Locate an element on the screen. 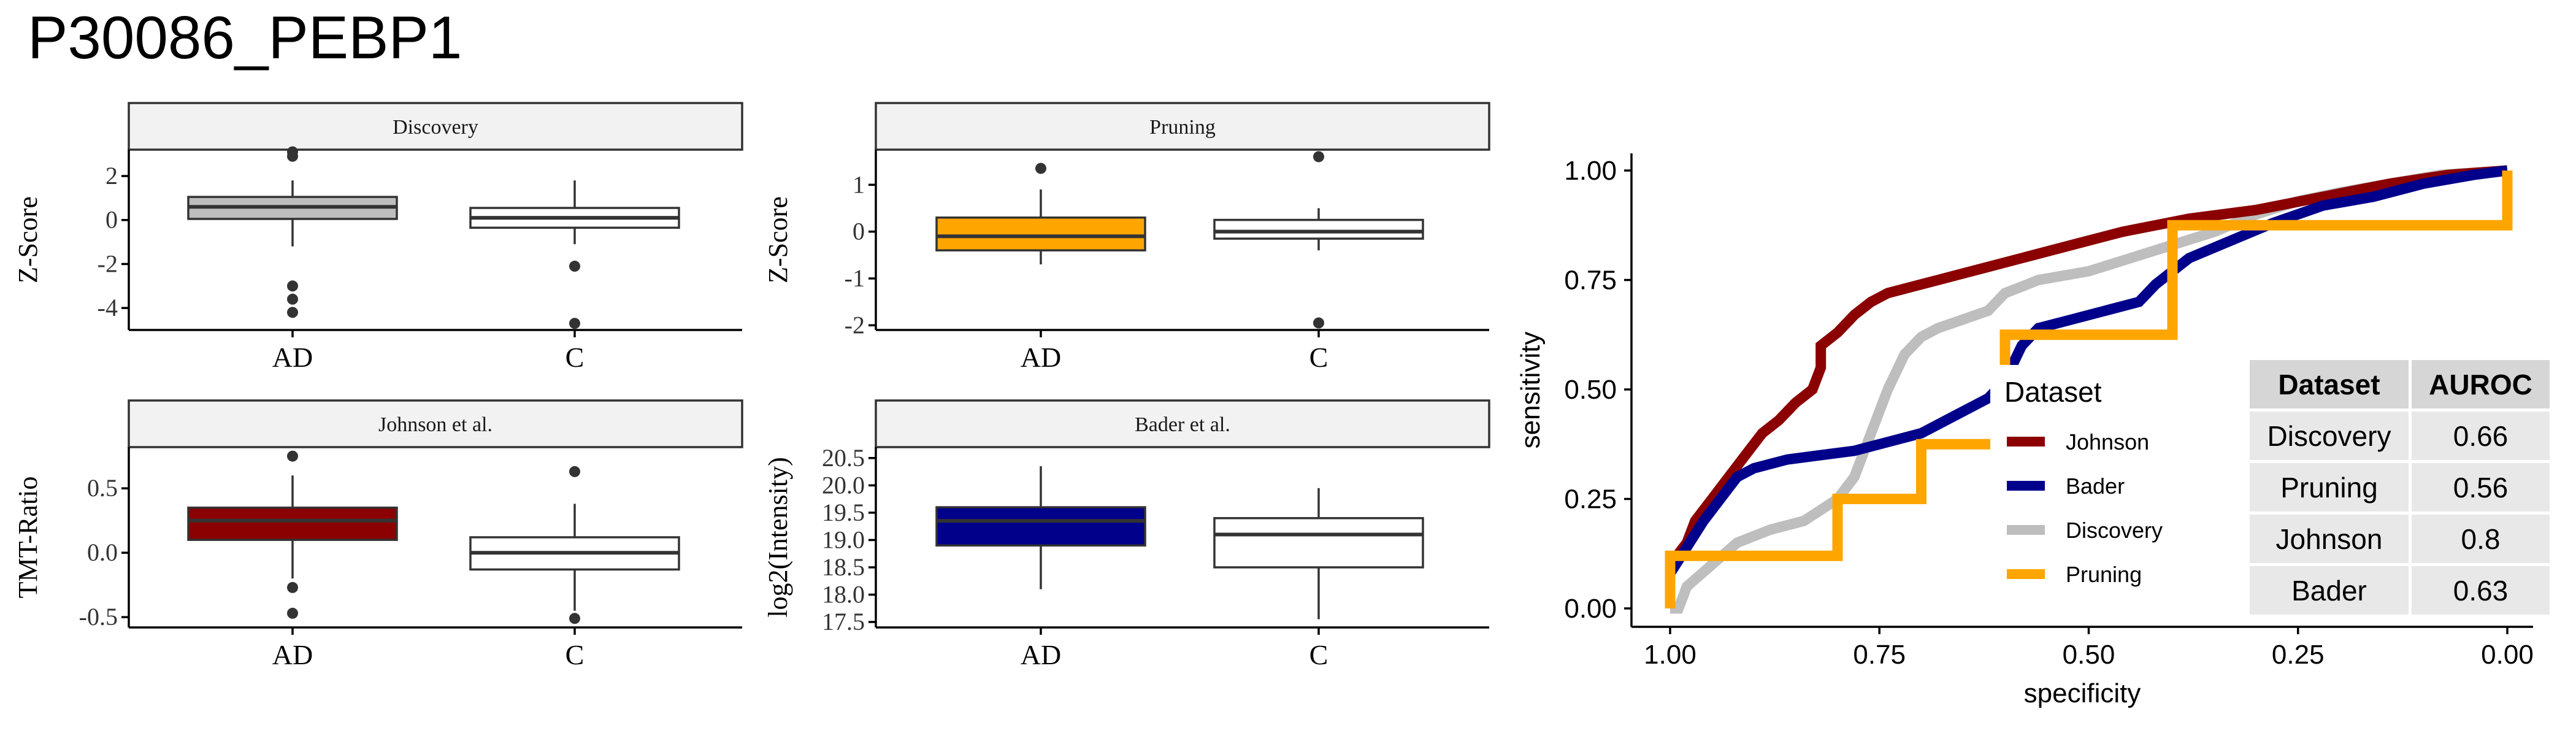  table-cell-text: 0.66 is located at coordinates (2481, 436).